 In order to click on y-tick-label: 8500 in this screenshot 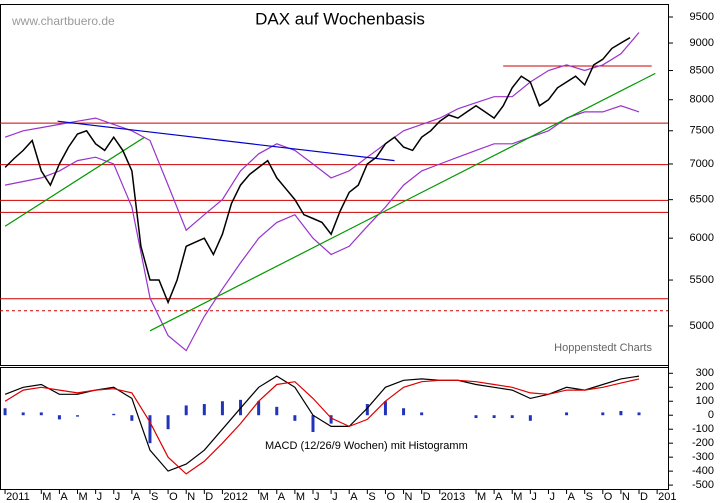, I will do `click(702, 70)`.